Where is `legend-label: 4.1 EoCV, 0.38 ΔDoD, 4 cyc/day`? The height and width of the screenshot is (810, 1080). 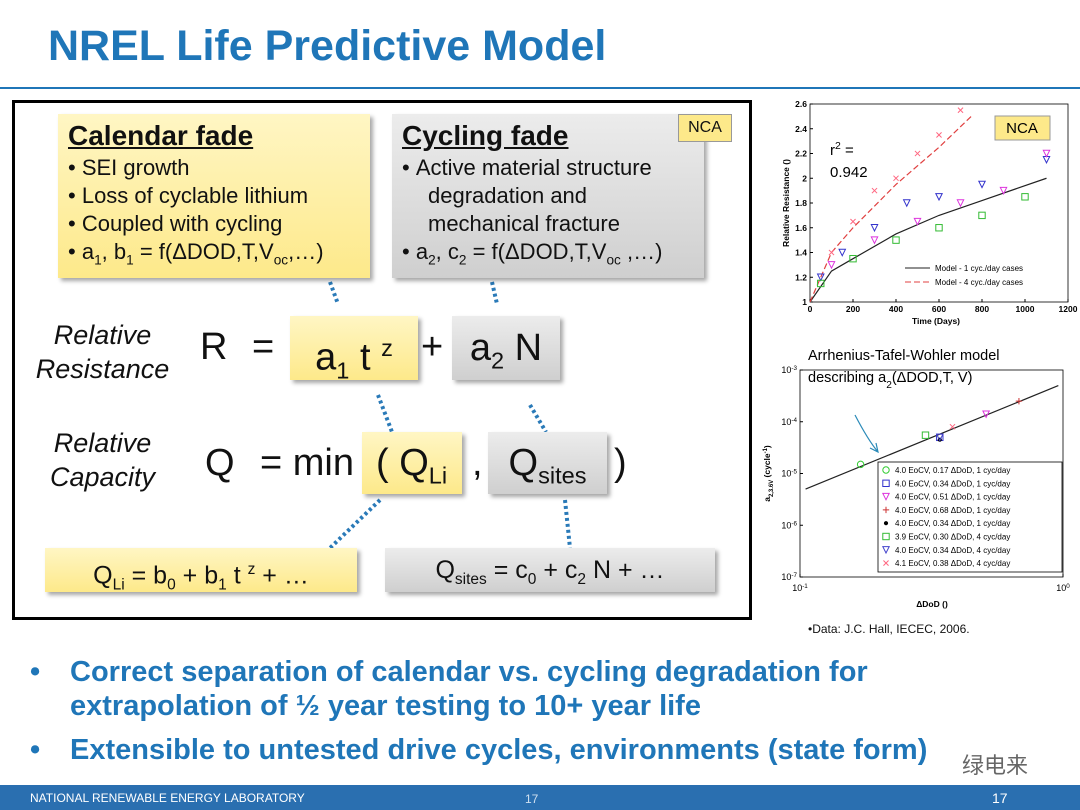
legend-label: 4.1 EoCV, 0.38 ΔDoD, 4 cyc/day is located at coordinates (952, 563).